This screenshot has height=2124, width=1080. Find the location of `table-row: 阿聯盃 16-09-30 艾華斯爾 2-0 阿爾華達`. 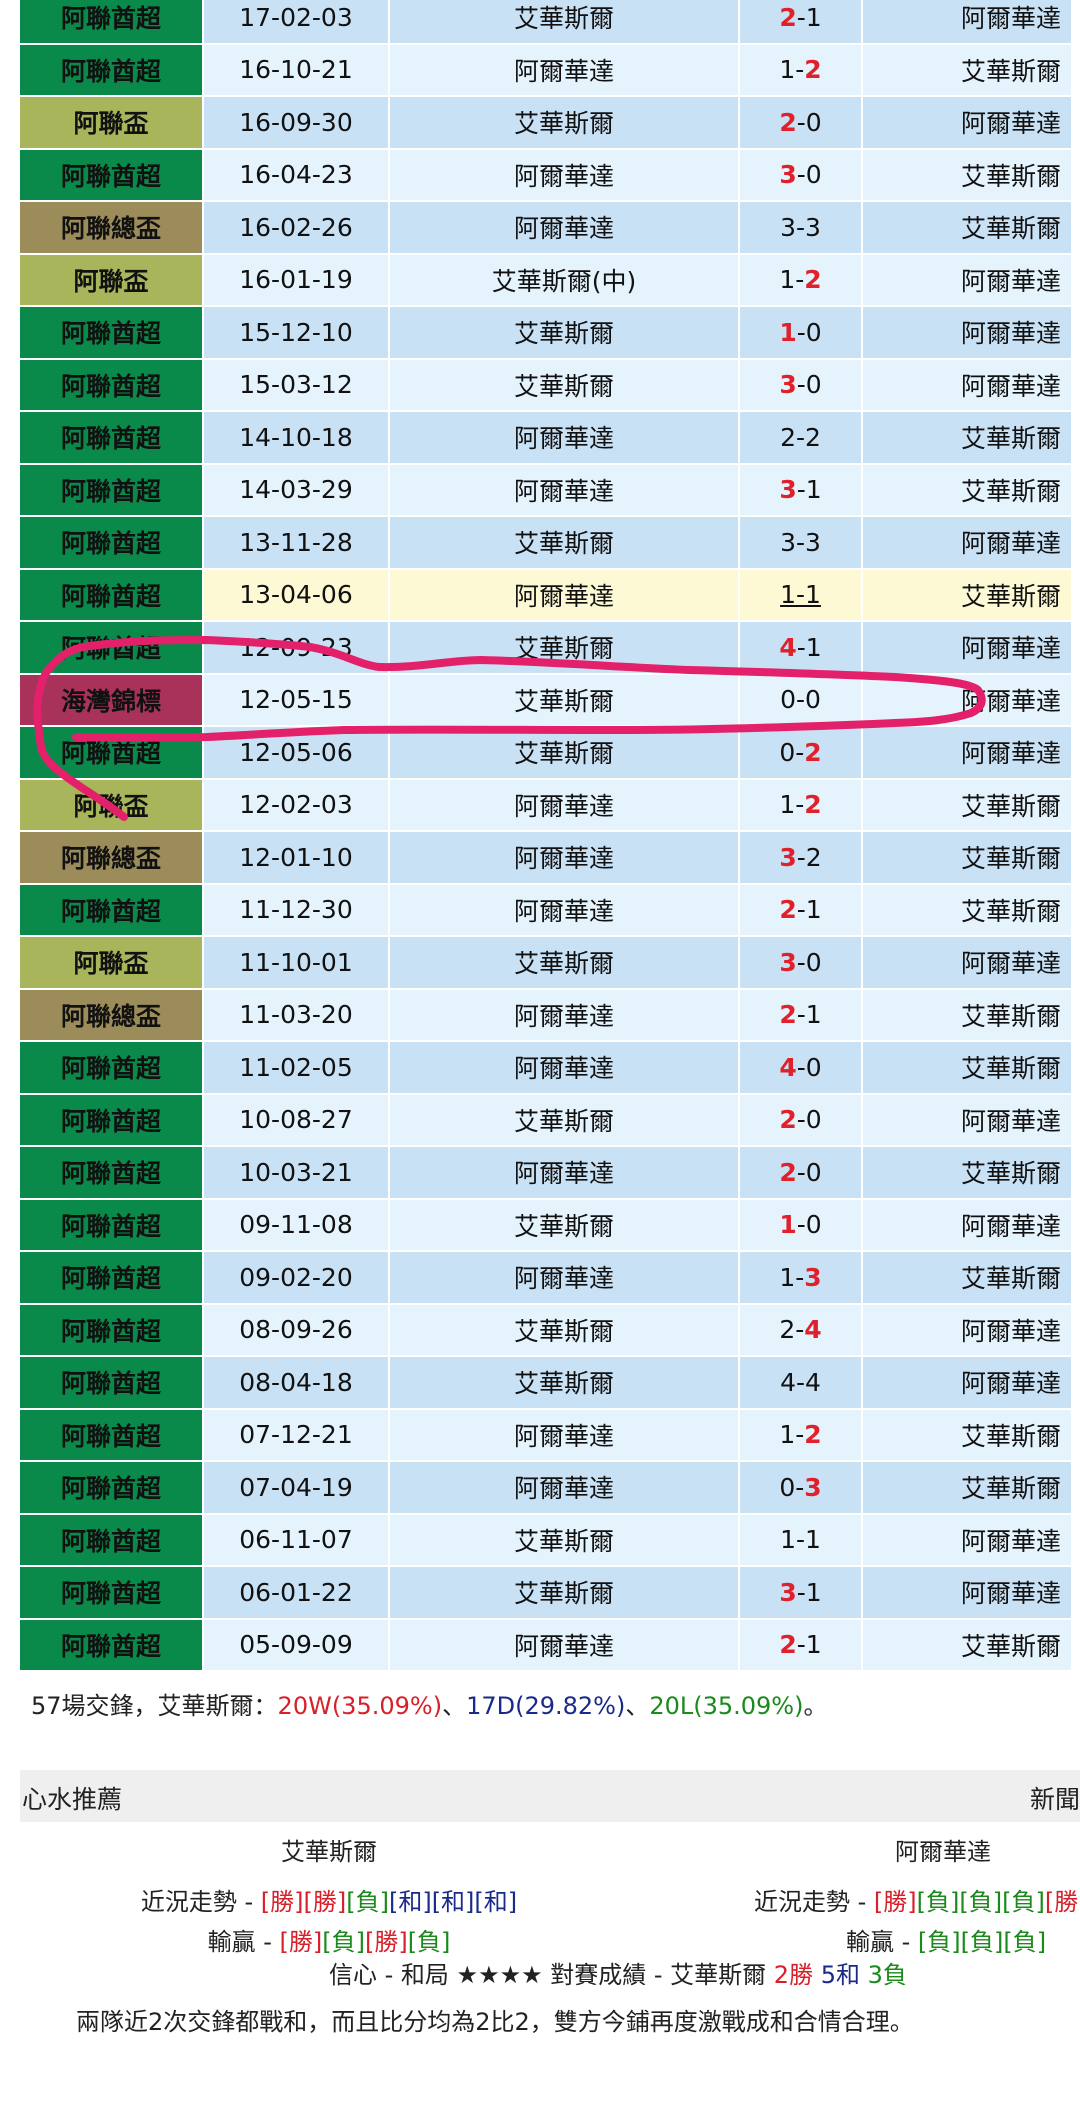

table-row: 阿聯盃 16-09-30 艾華斯爾 2-0 阿爾華達 is located at coordinates (545, 122).